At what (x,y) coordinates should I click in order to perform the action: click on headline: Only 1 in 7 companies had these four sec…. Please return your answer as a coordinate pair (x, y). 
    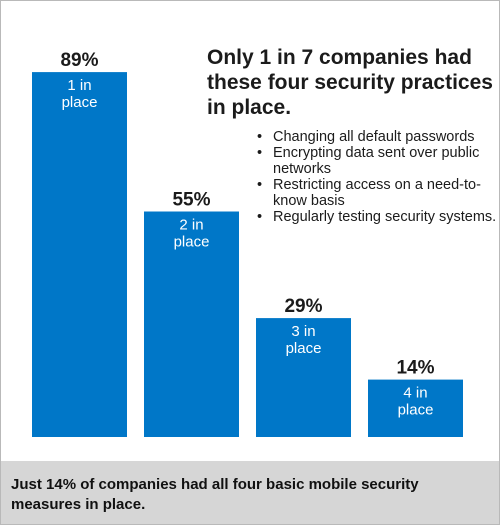
    Looking at the image, I should click on (350, 82).